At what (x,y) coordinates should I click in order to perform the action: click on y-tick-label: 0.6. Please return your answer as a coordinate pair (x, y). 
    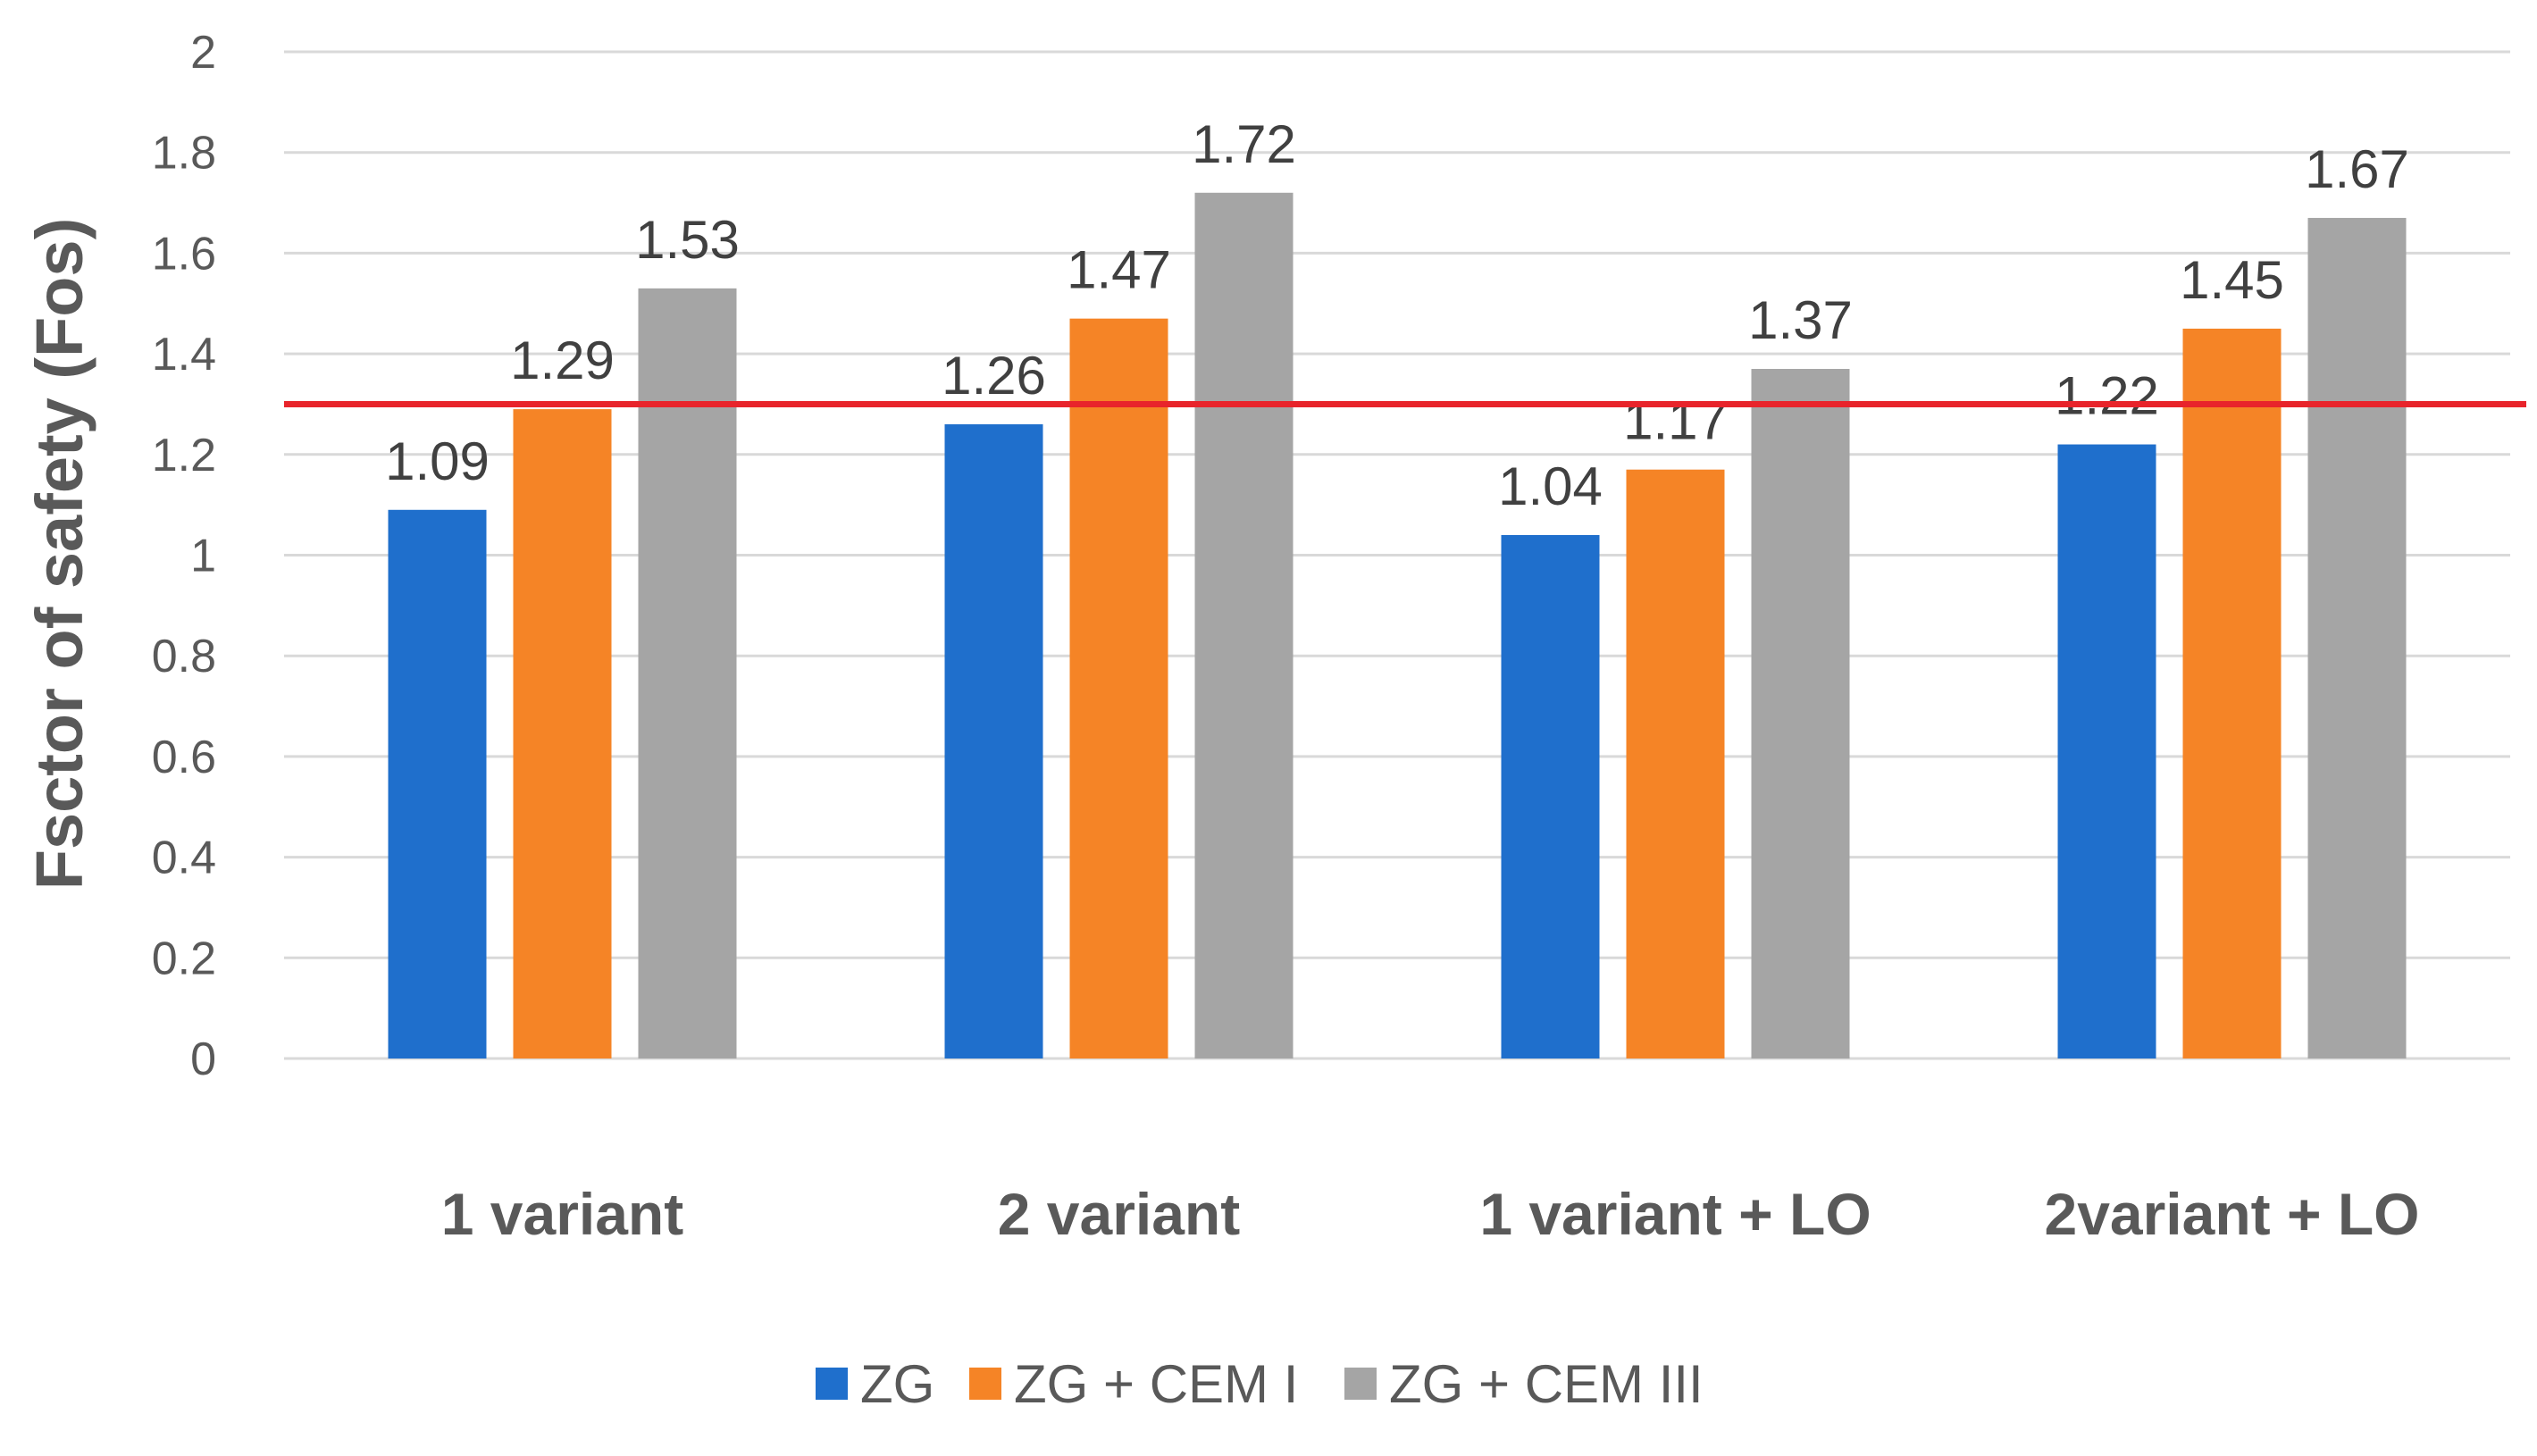
    Looking at the image, I should click on (184, 757).